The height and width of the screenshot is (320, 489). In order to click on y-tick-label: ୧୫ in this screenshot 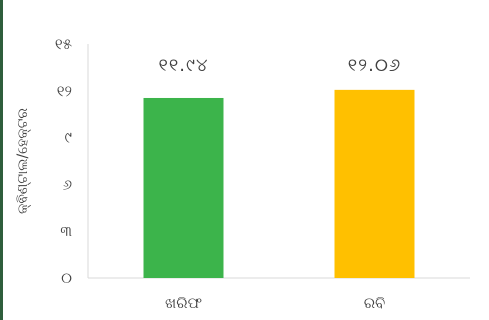, I will do `click(63, 44)`.